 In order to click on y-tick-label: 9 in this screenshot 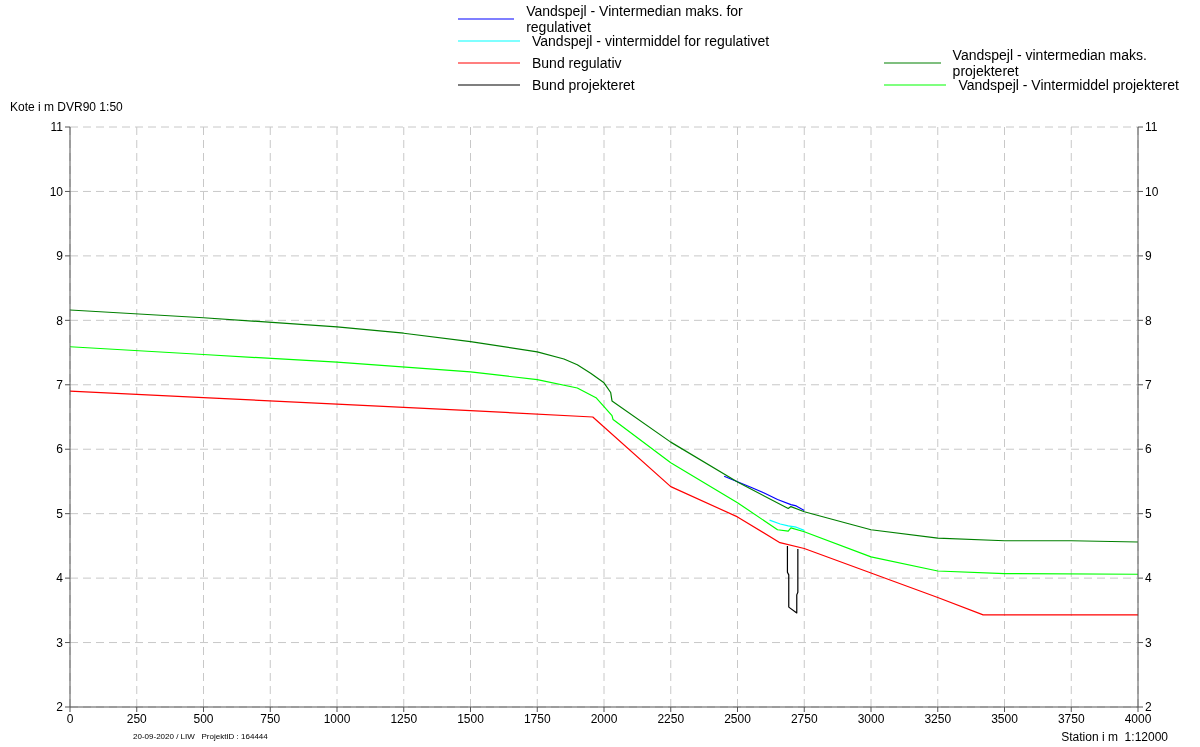, I will do `click(60, 256)`.